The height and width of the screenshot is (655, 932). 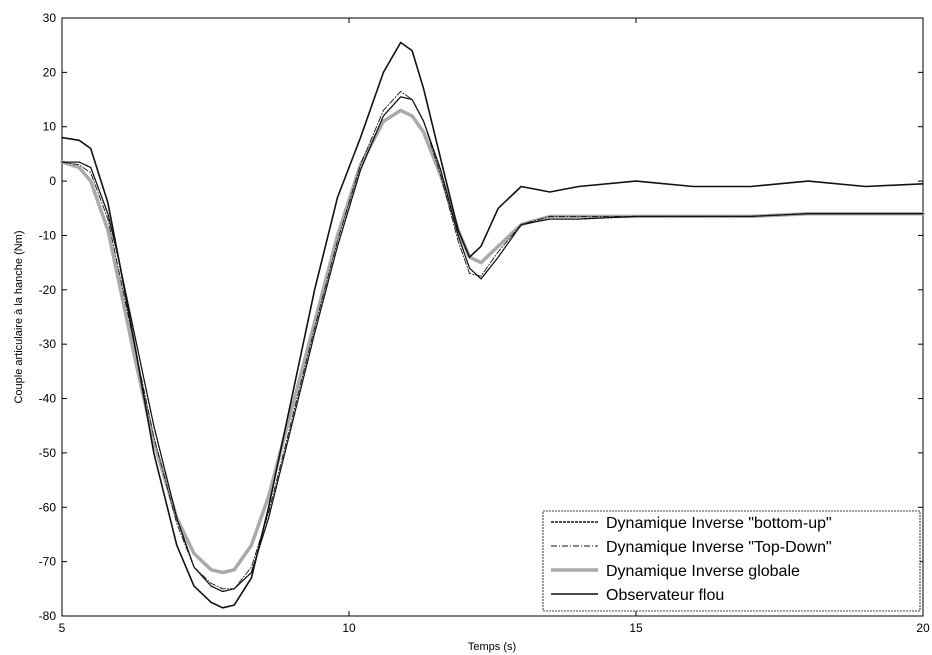 I want to click on y-tick-label: -10, so click(x=48, y=235).